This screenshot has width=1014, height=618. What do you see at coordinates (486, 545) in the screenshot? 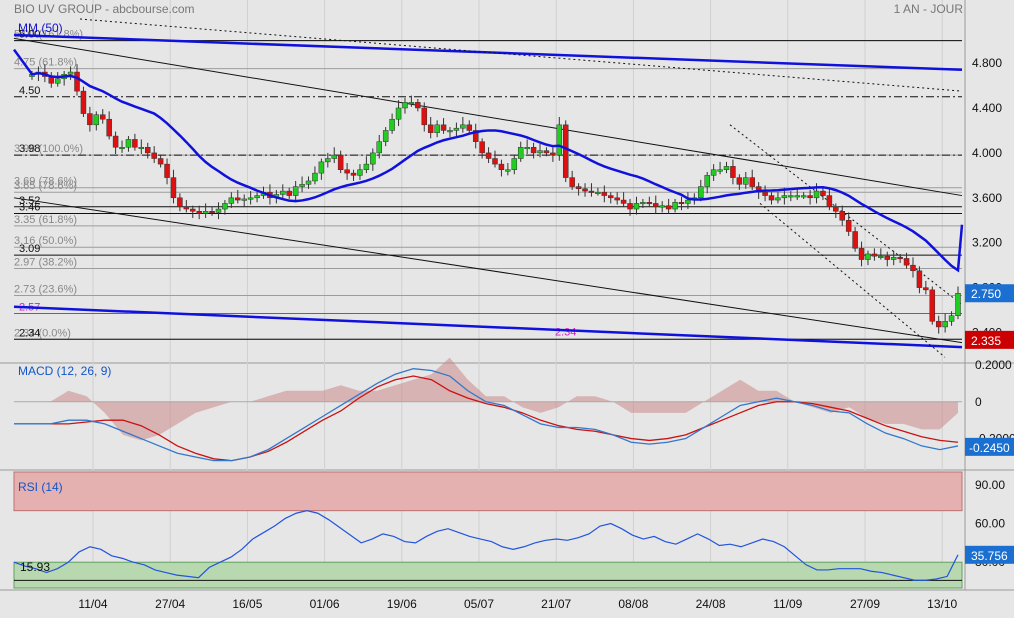
I see `rsi-line` at bounding box center [486, 545].